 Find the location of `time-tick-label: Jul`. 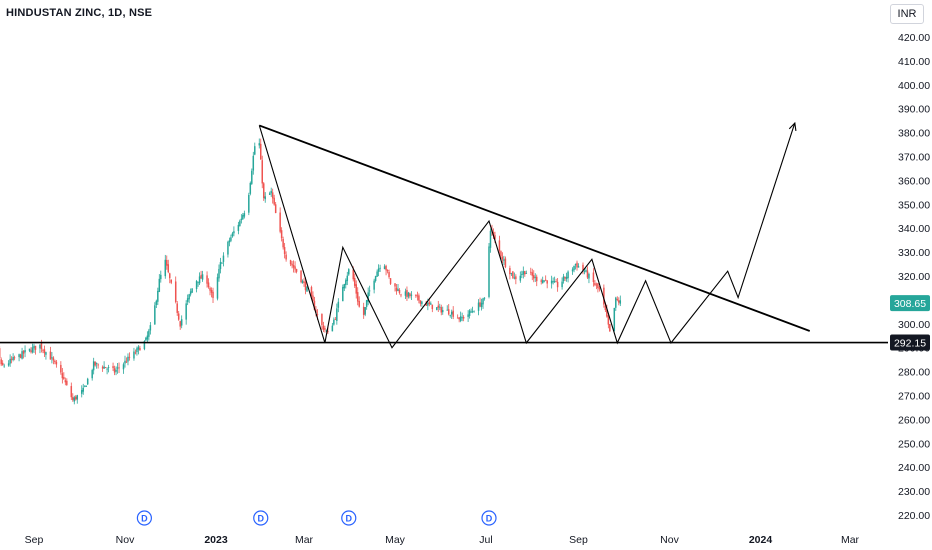

time-tick-label: Jul is located at coordinates (485, 540).